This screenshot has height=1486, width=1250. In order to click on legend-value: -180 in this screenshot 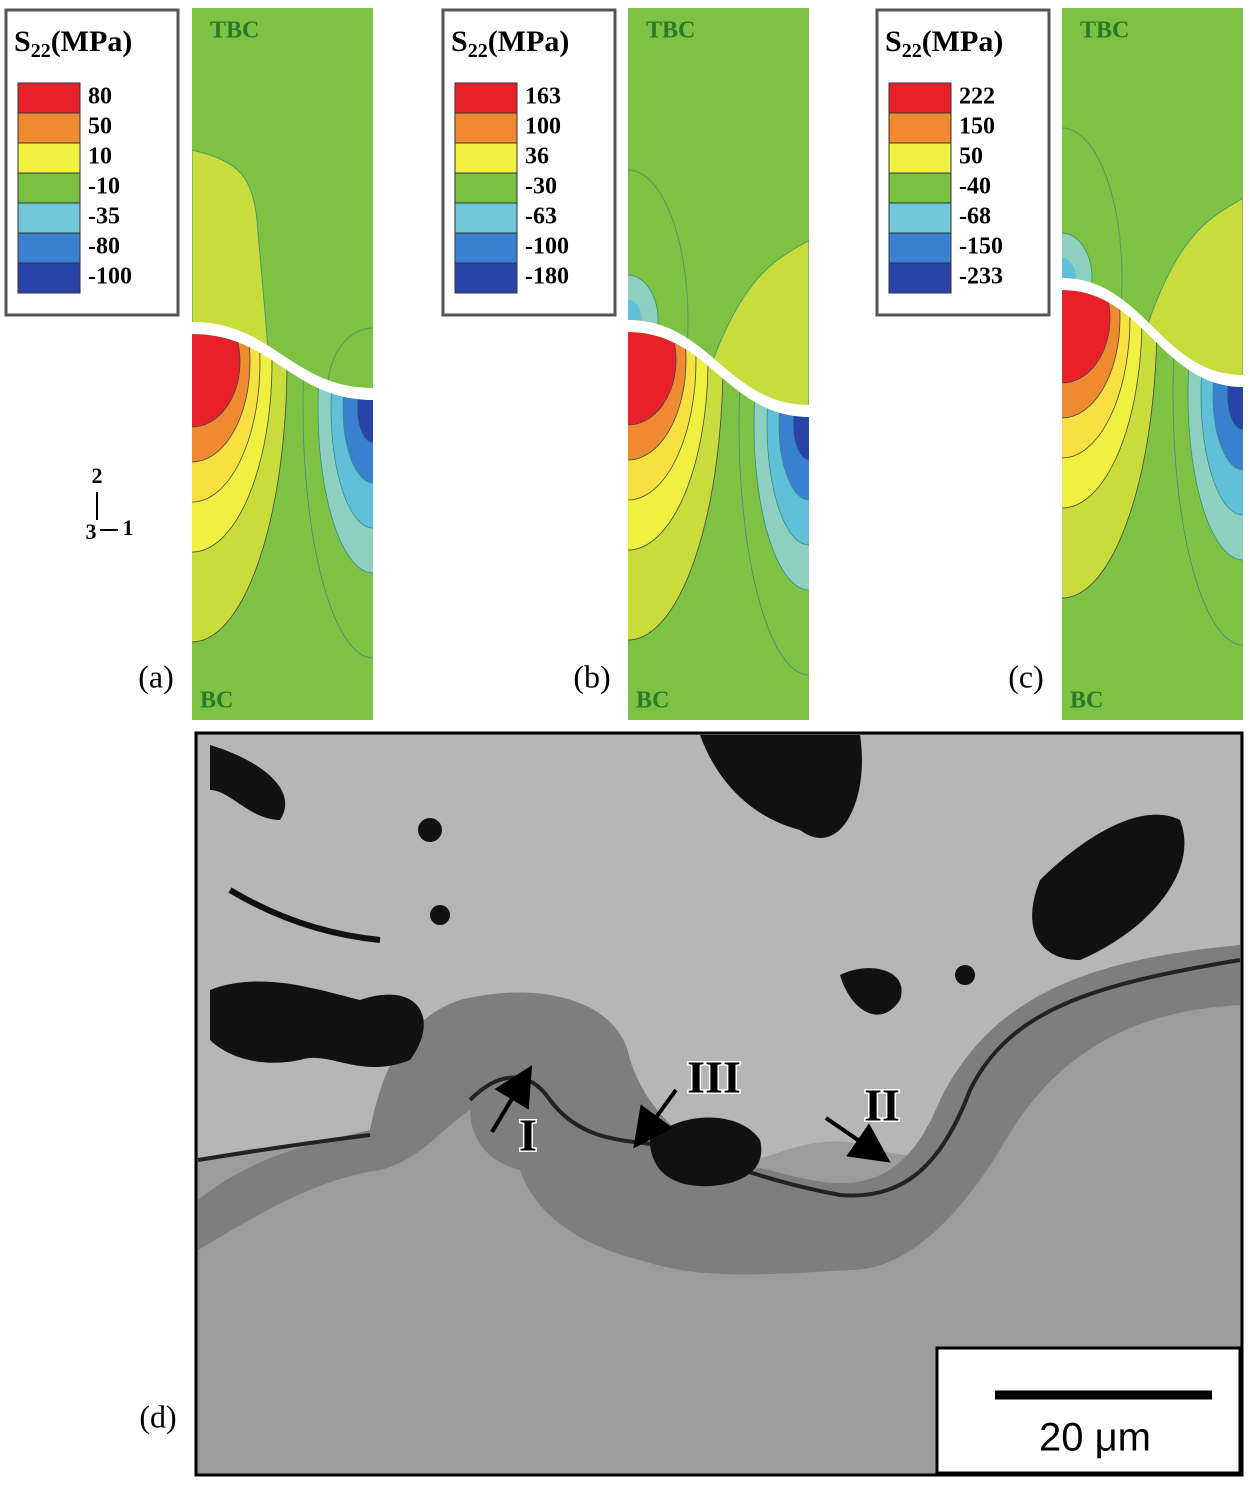, I will do `click(547, 277)`.